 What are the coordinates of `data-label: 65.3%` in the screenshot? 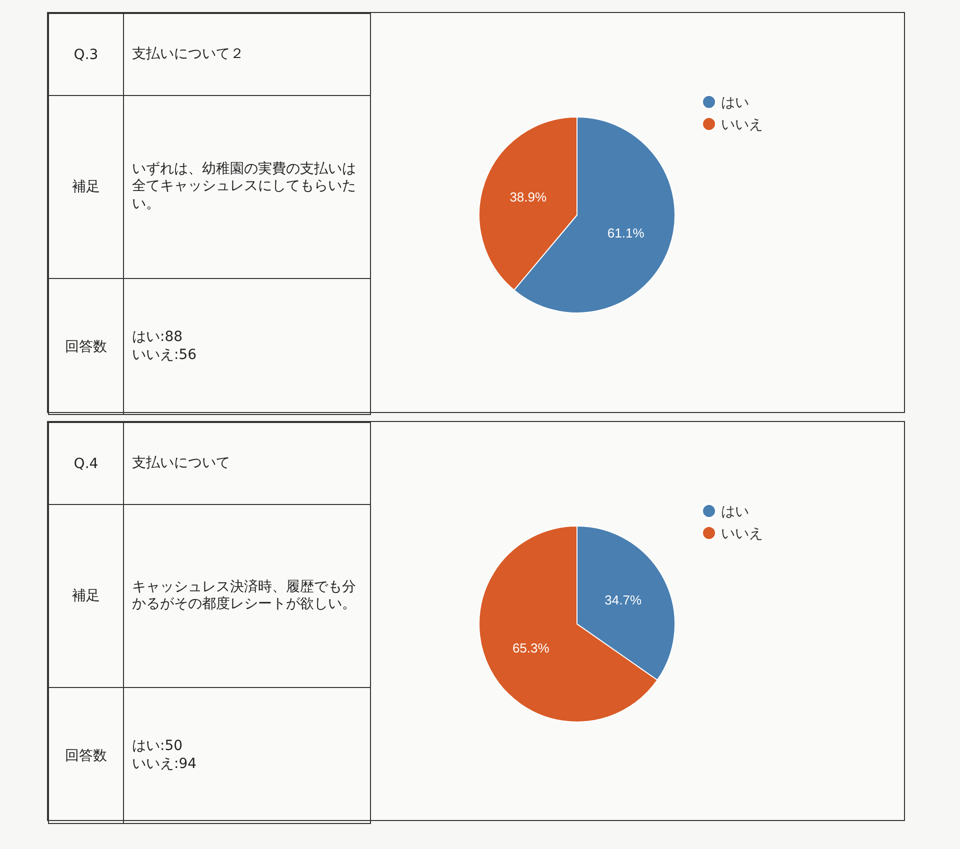 It's located at (531, 648).